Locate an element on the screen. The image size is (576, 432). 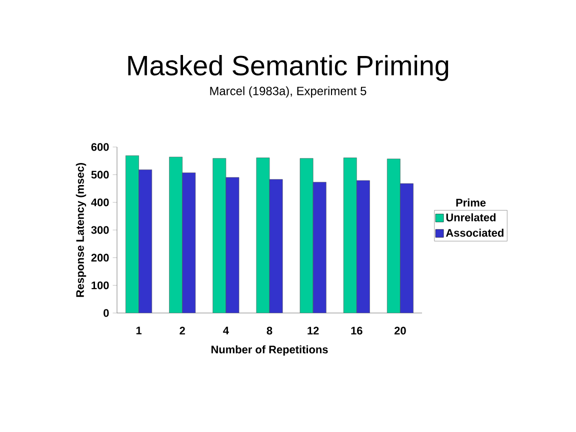
x-tick-label: 20 is located at coordinates (400, 330).